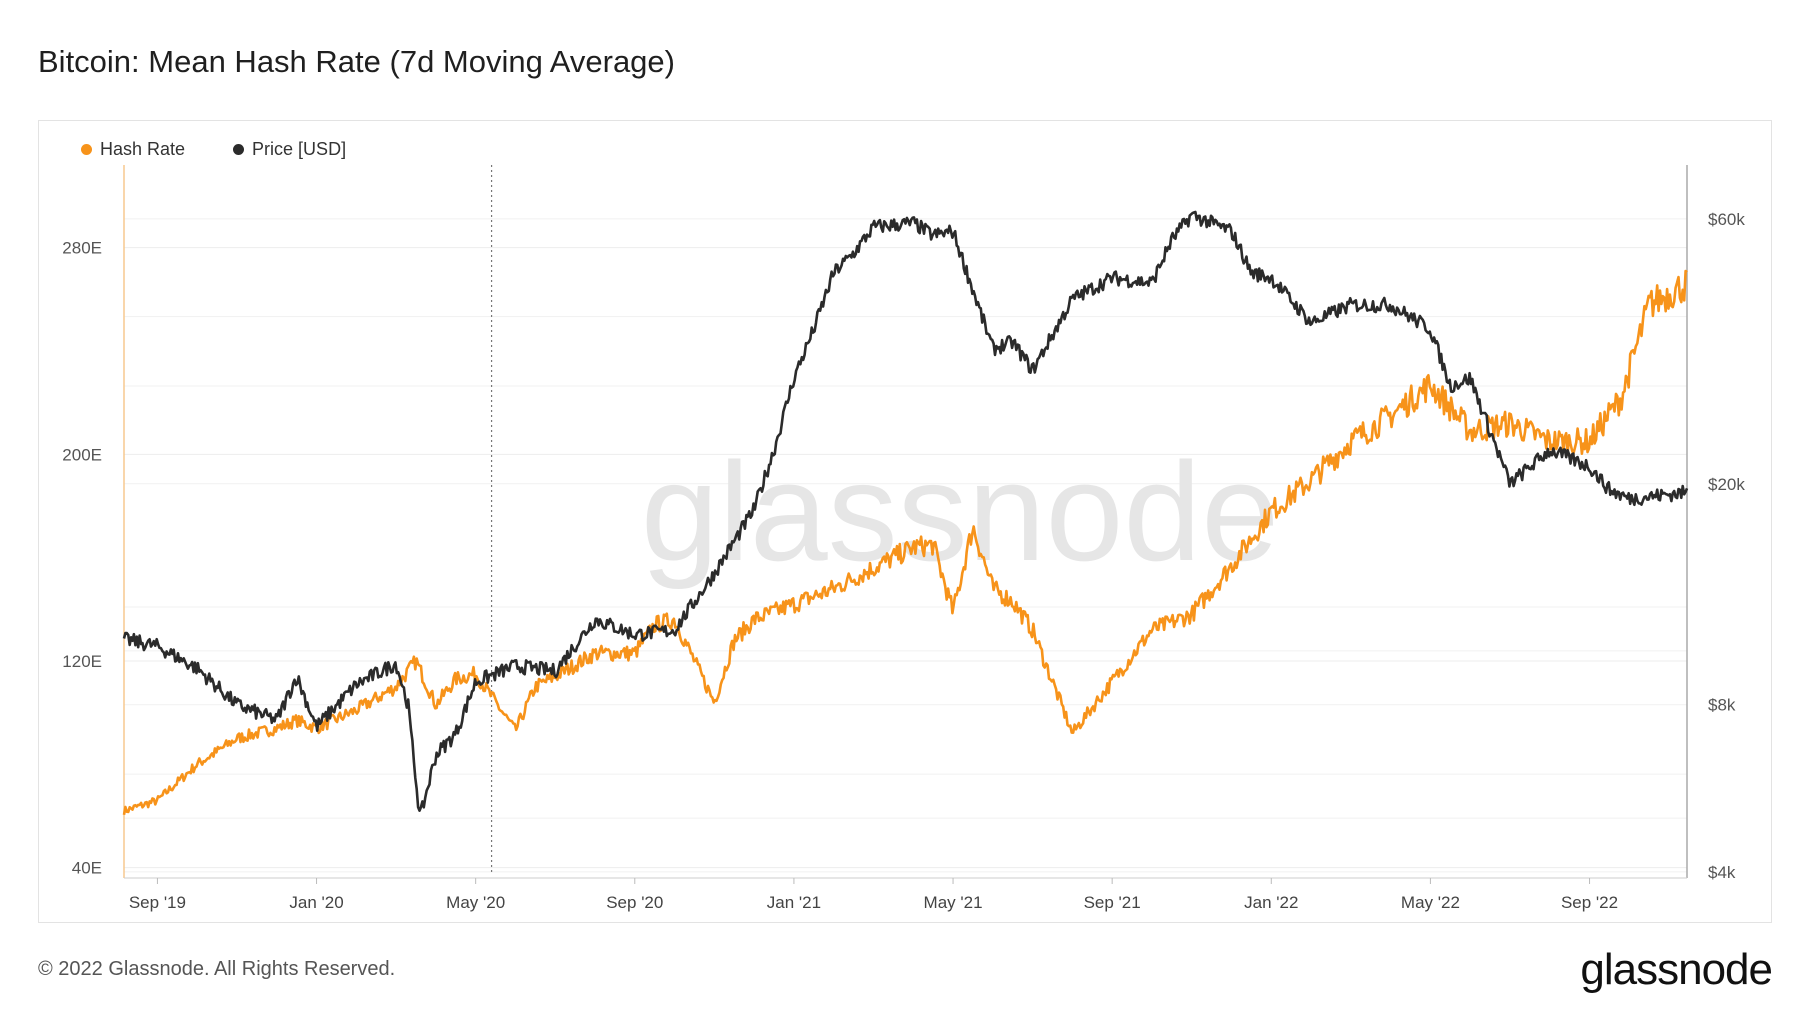  I want to click on left-tick-label: 280E, so click(82, 248).